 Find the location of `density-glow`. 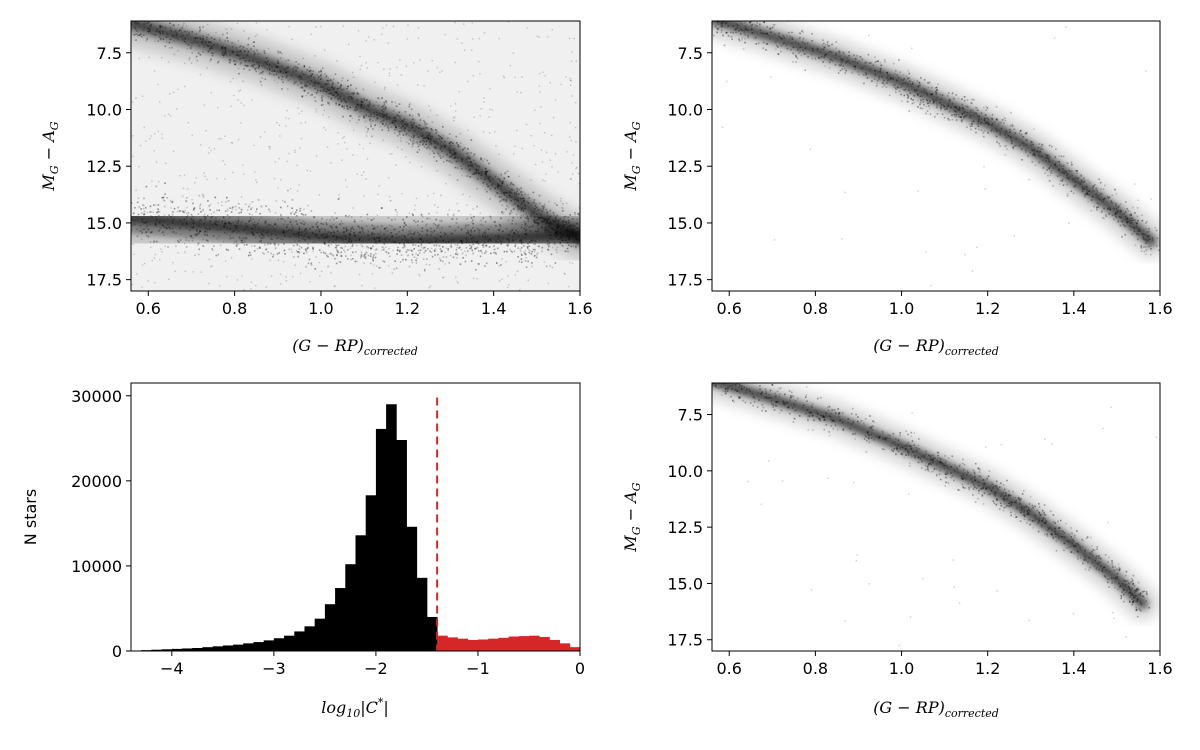

density-glow is located at coordinates (935, 501).